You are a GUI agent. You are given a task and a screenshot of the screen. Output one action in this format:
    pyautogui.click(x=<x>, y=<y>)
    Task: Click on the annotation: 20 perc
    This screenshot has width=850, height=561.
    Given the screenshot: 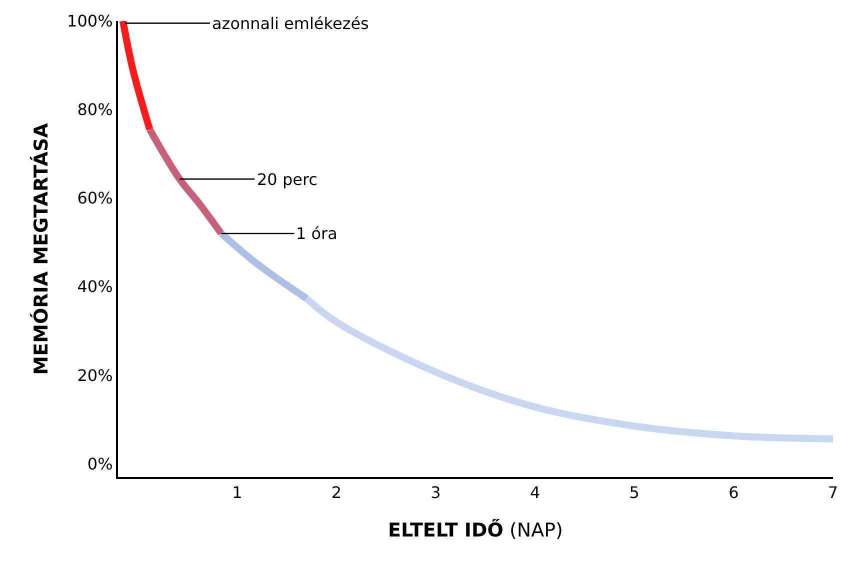 What is the action you would take?
    pyautogui.click(x=287, y=179)
    